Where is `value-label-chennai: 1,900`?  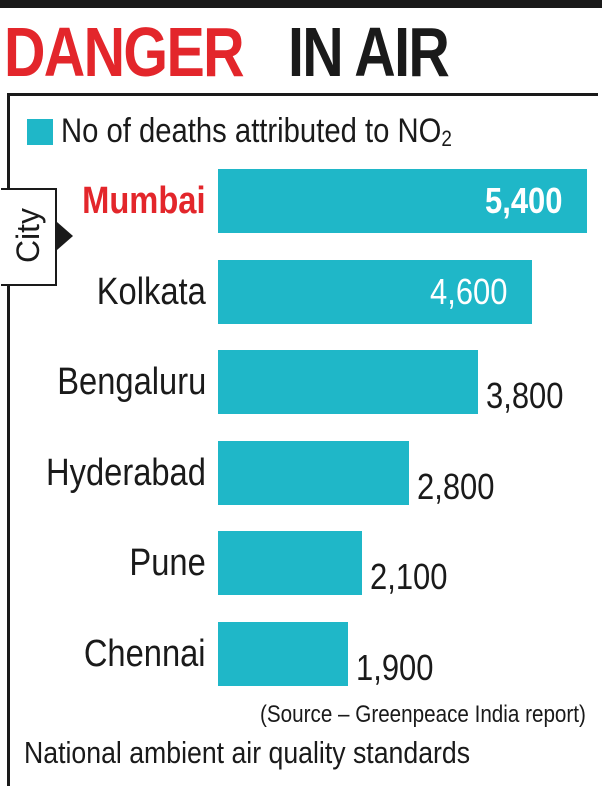 value-label-chennai: 1,900 is located at coordinates (395, 667).